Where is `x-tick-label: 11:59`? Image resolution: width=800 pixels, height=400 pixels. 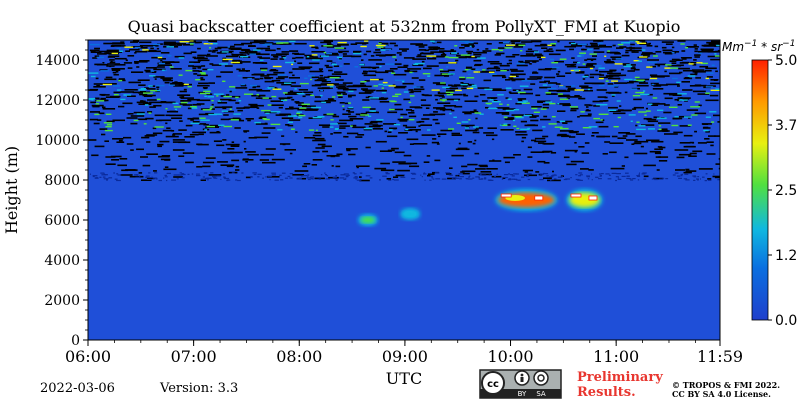 x-tick-label: 11:59 is located at coordinates (720, 356).